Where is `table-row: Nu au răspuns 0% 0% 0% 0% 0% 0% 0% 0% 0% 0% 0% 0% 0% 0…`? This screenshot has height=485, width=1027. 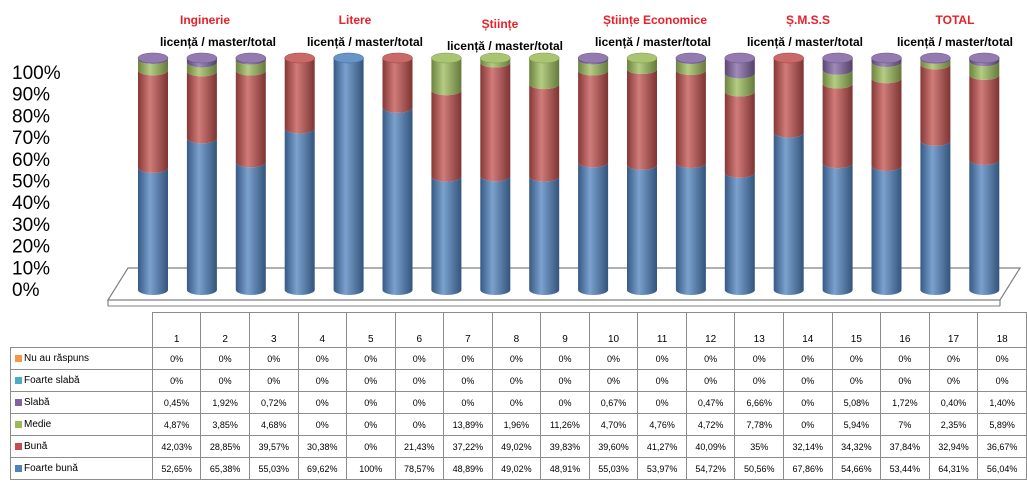 table-row: Nu au răspuns 0% 0% 0% 0% 0% 0% 0% 0% 0% 0% 0% 0% 0% 0… is located at coordinates (518, 358).